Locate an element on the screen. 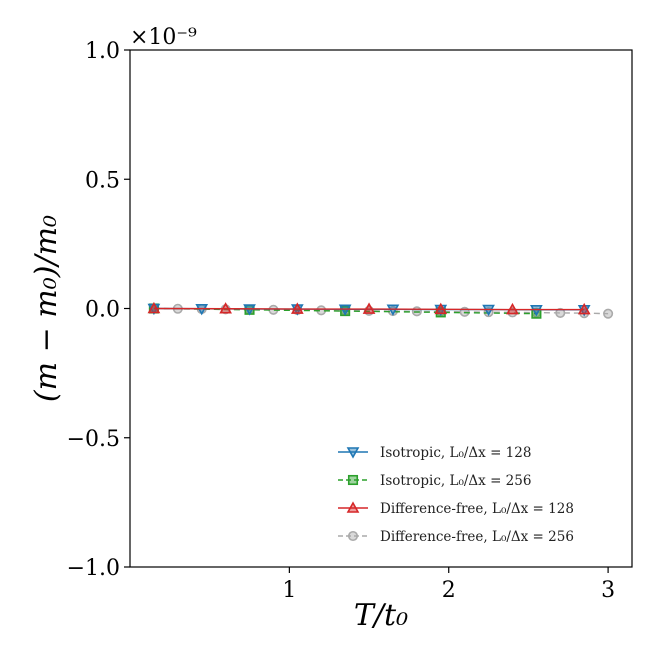 This screenshot has width=664, height=664. legend-label: Difference-free, L₀/Δx = 128 is located at coordinates (477, 509).